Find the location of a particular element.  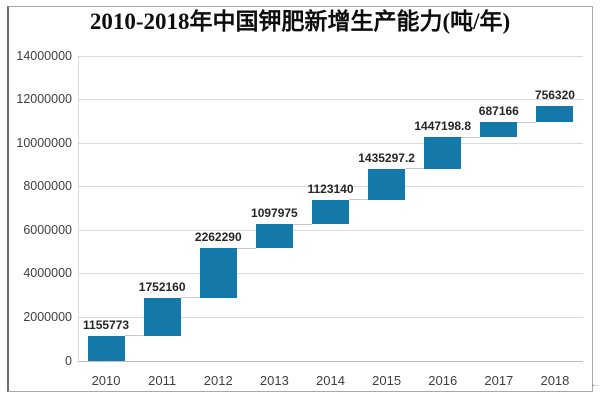

bar-value-label: 1123140 is located at coordinates (330, 188).